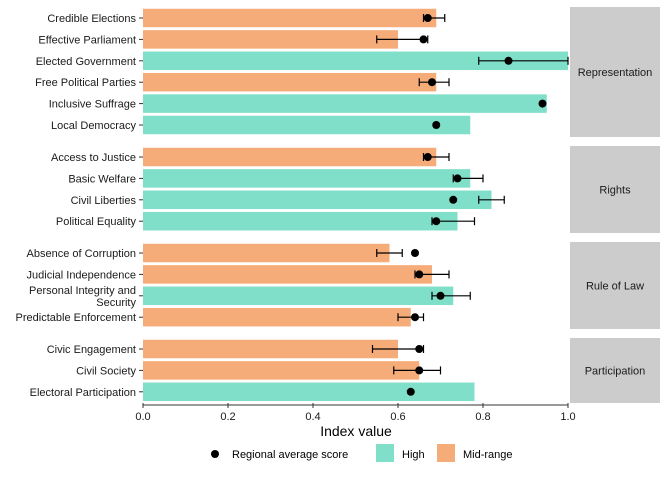  I want to click on legend-mid-label: Mid-range, so click(488, 455).